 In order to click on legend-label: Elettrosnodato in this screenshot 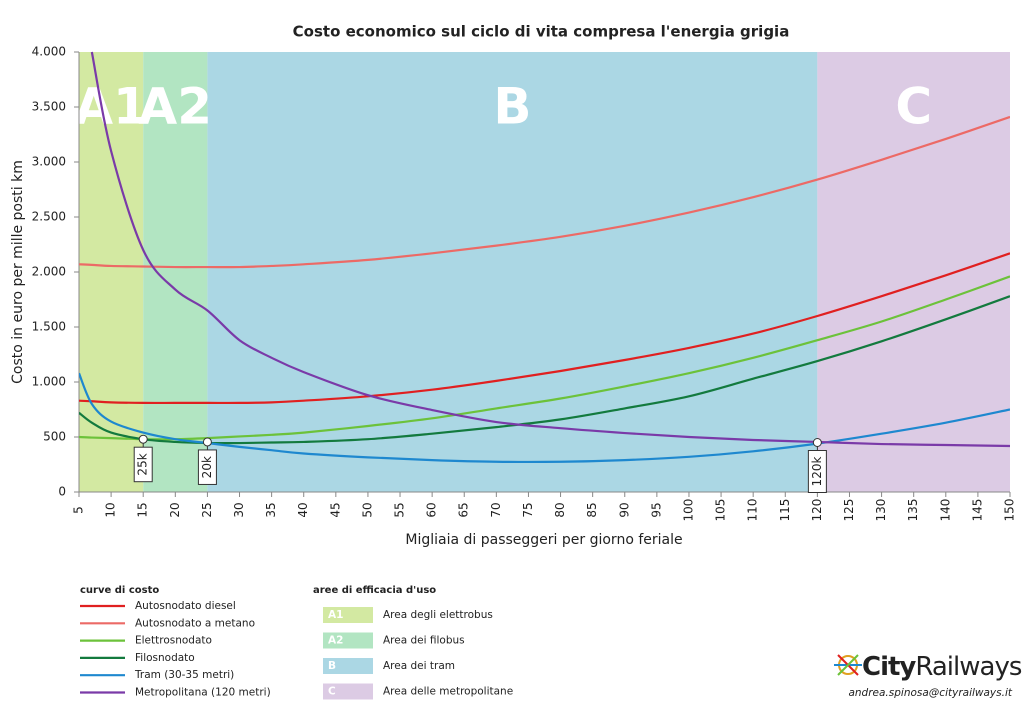, I will do `click(173, 641)`.